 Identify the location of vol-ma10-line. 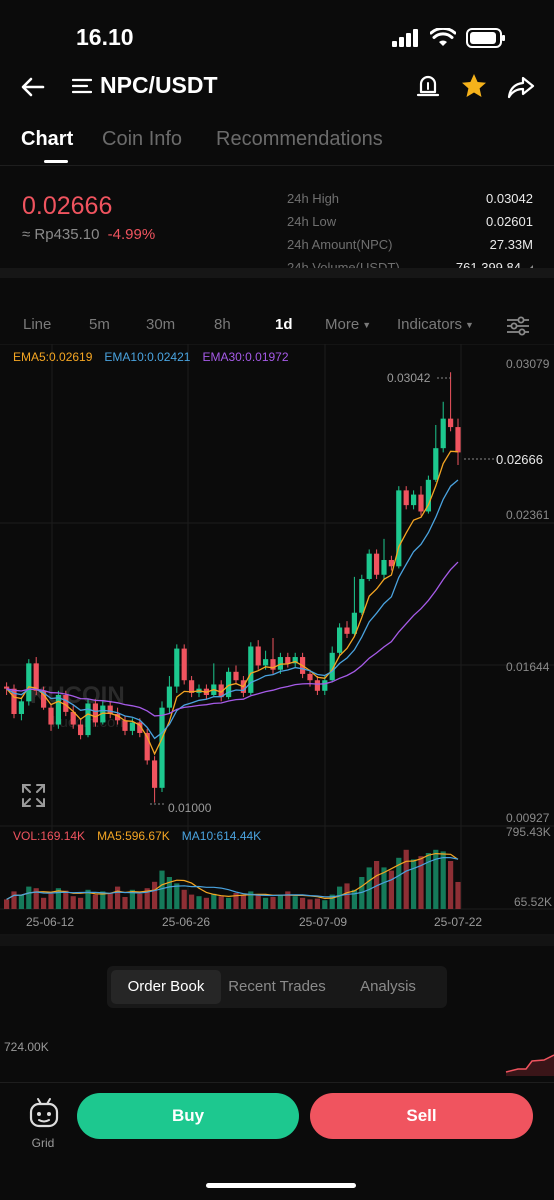
(232, 878).